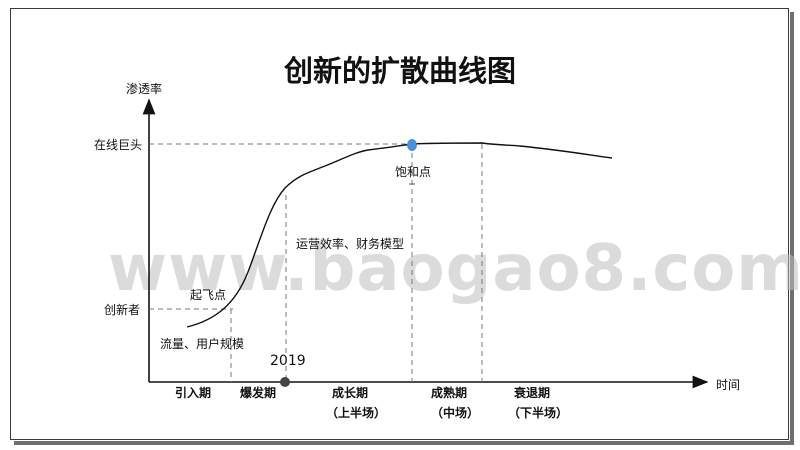 The height and width of the screenshot is (450, 800). What do you see at coordinates (412, 145) in the screenshot?
I see `saturation-point` at bounding box center [412, 145].